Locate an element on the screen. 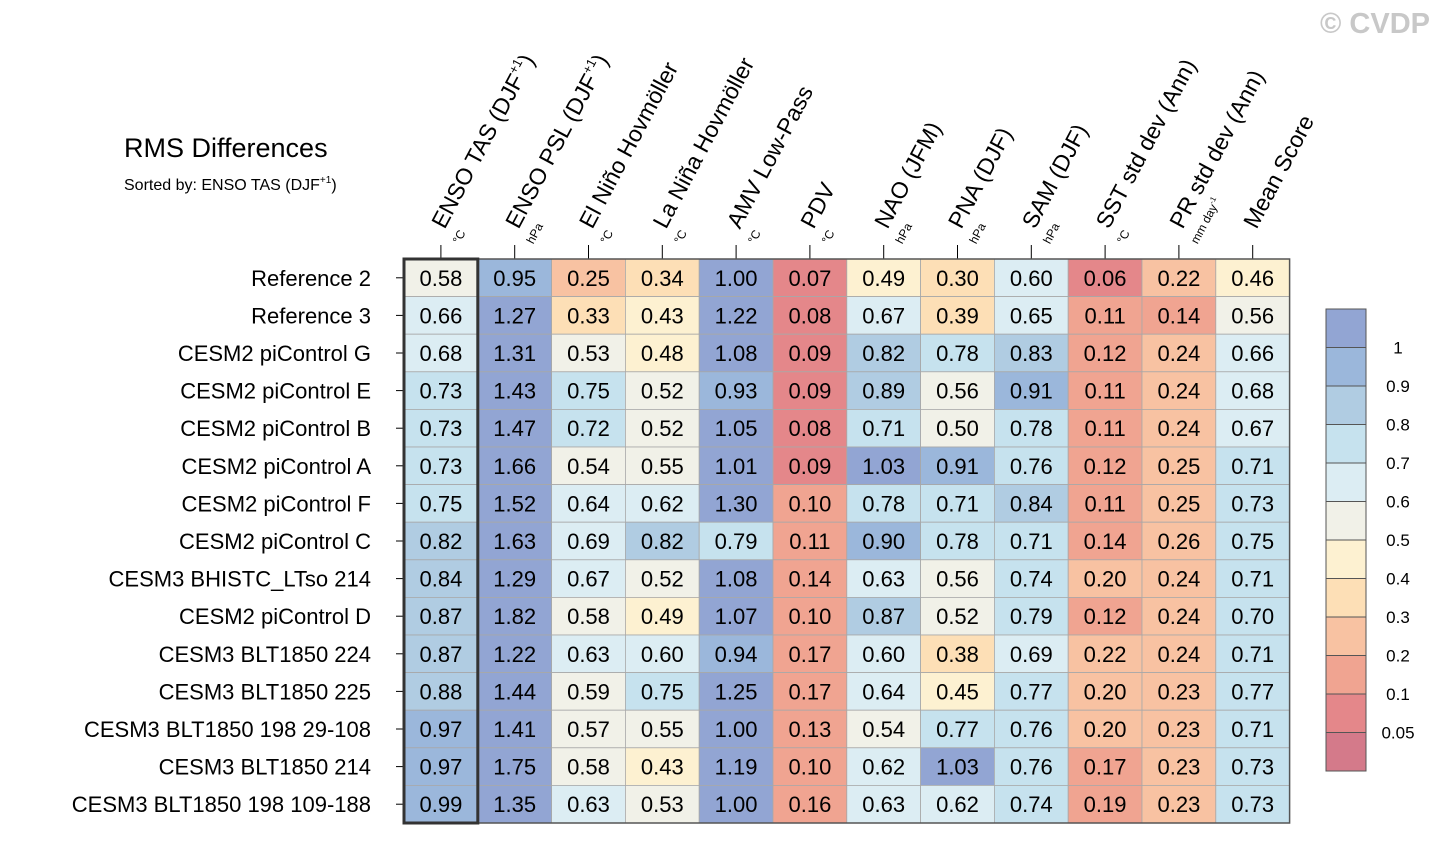 Image resolution: width=1438 pixels, height=842 pixels. cell-value-label: 0.65 is located at coordinates (1031, 315).